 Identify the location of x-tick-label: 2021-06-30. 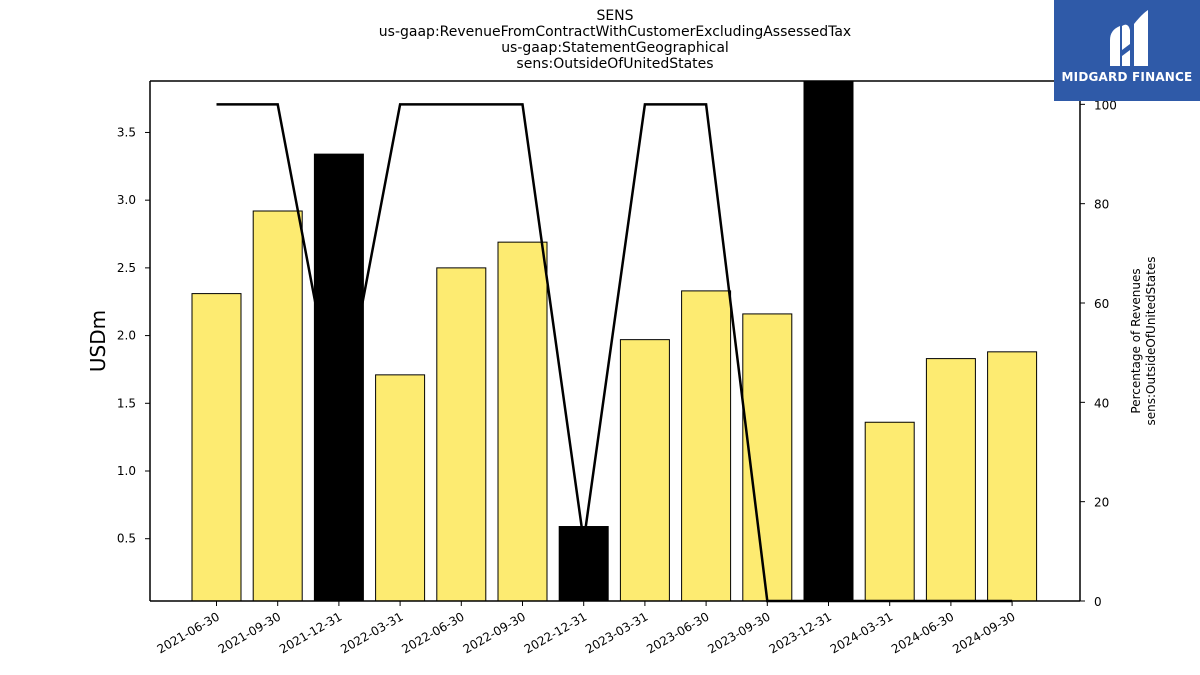
(188, 632).